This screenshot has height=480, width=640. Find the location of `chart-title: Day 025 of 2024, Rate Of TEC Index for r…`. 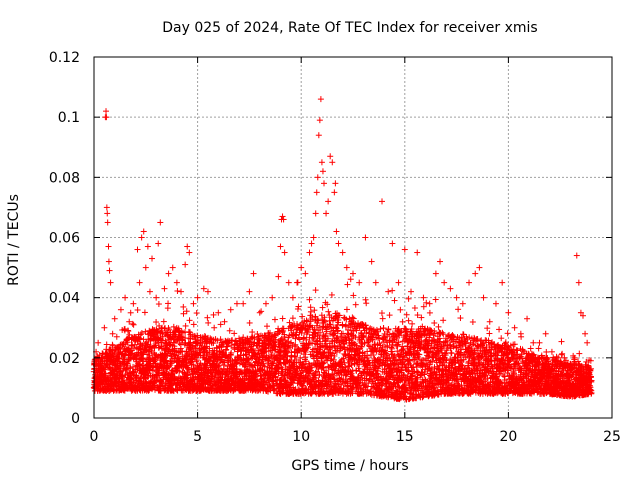

chart-title: Day 025 of 2024, Rate Of TEC Index for r… is located at coordinates (349, 28).